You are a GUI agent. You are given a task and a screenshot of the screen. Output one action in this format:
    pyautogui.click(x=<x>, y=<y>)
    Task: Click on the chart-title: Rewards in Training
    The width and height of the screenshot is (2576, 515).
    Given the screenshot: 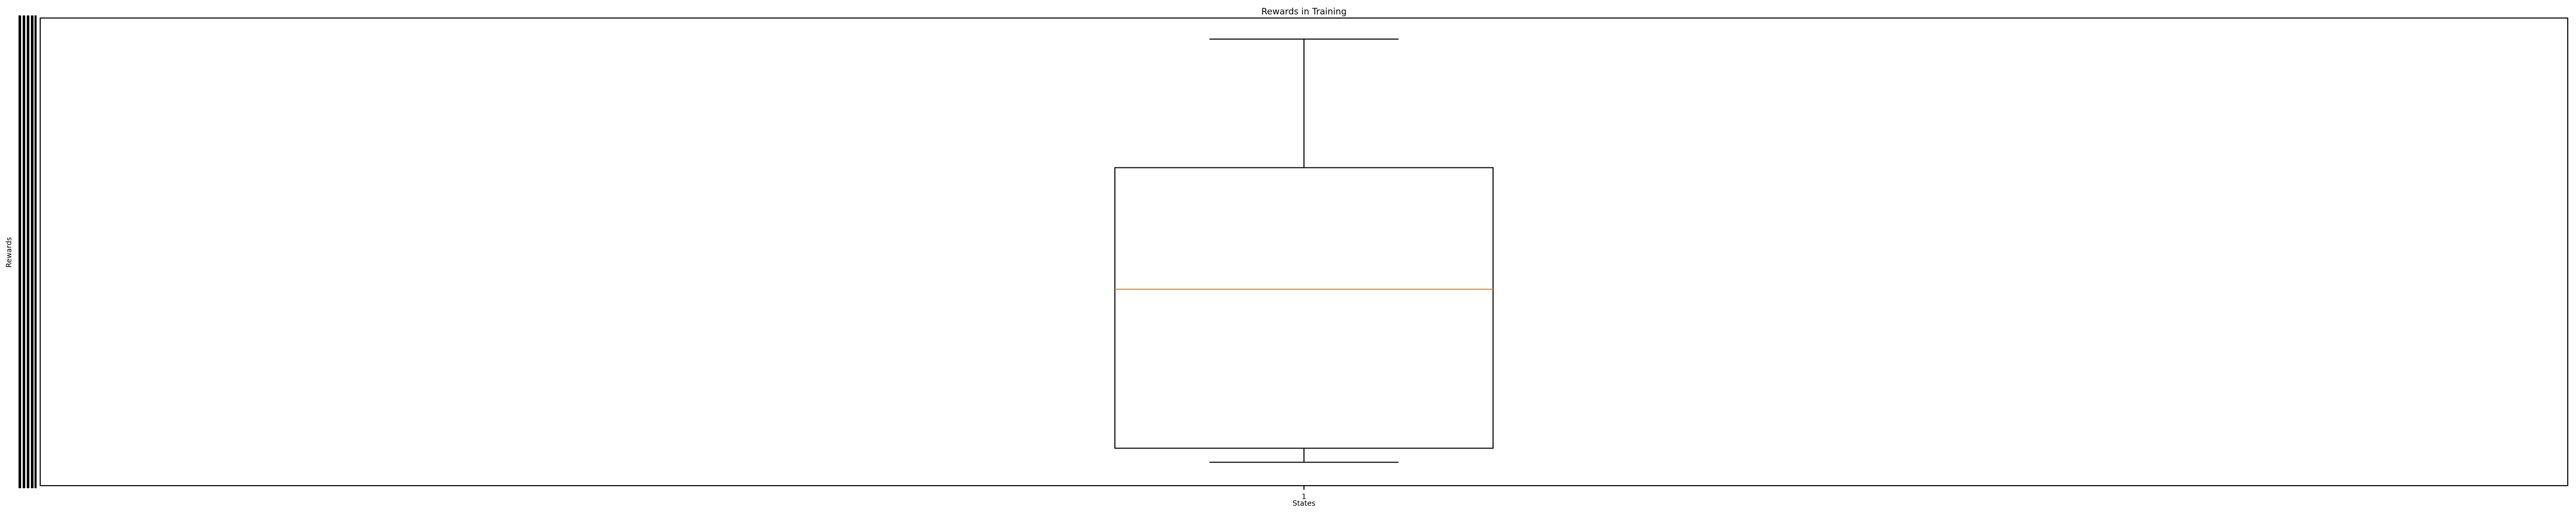 What is the action you would take?
    pyautogui.click(x=1304, y=12)
    